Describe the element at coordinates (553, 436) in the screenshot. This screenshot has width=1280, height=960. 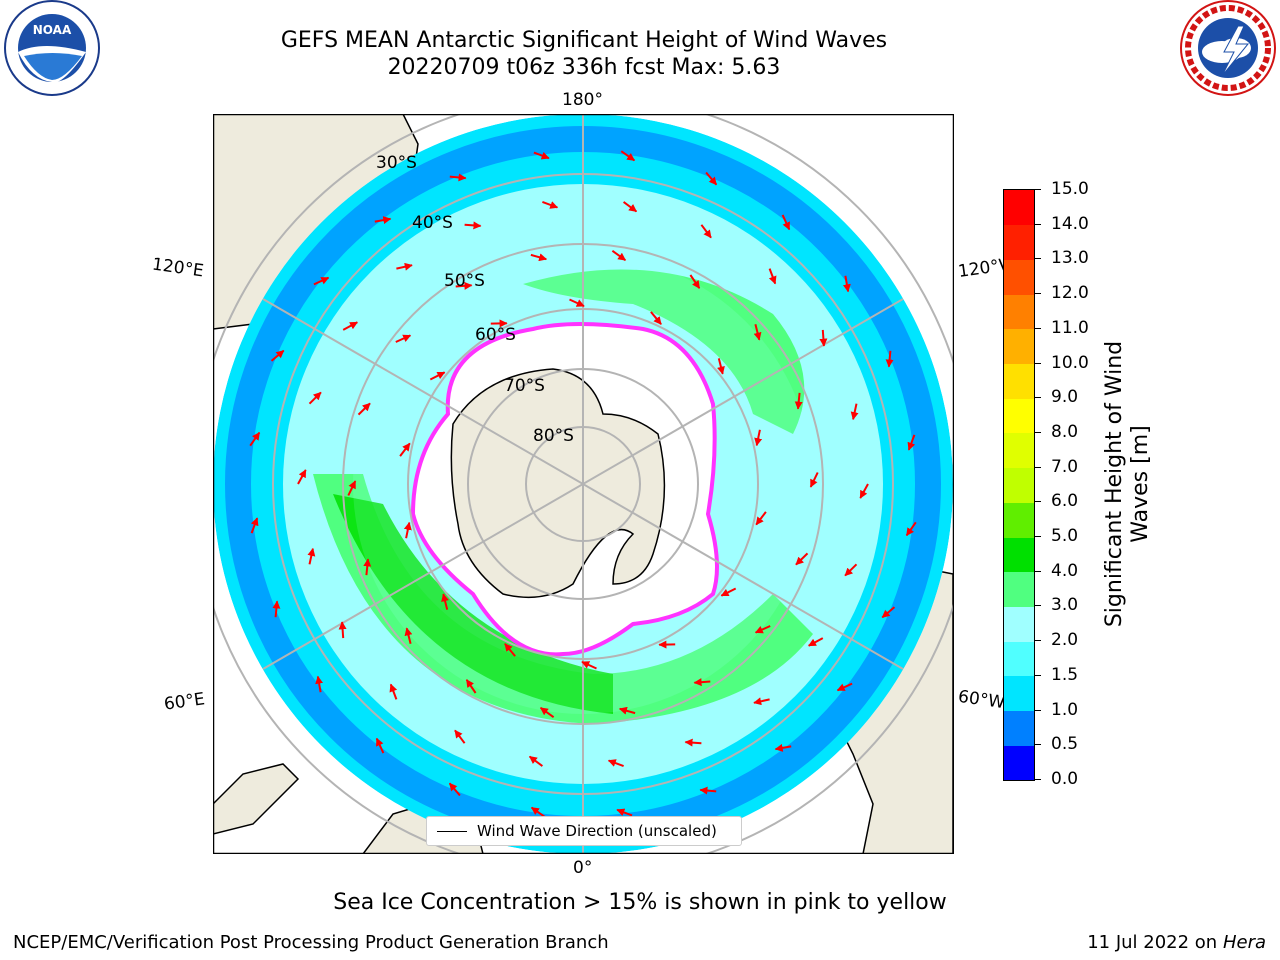
I see `lat-label-80s: 80°S` at that location.